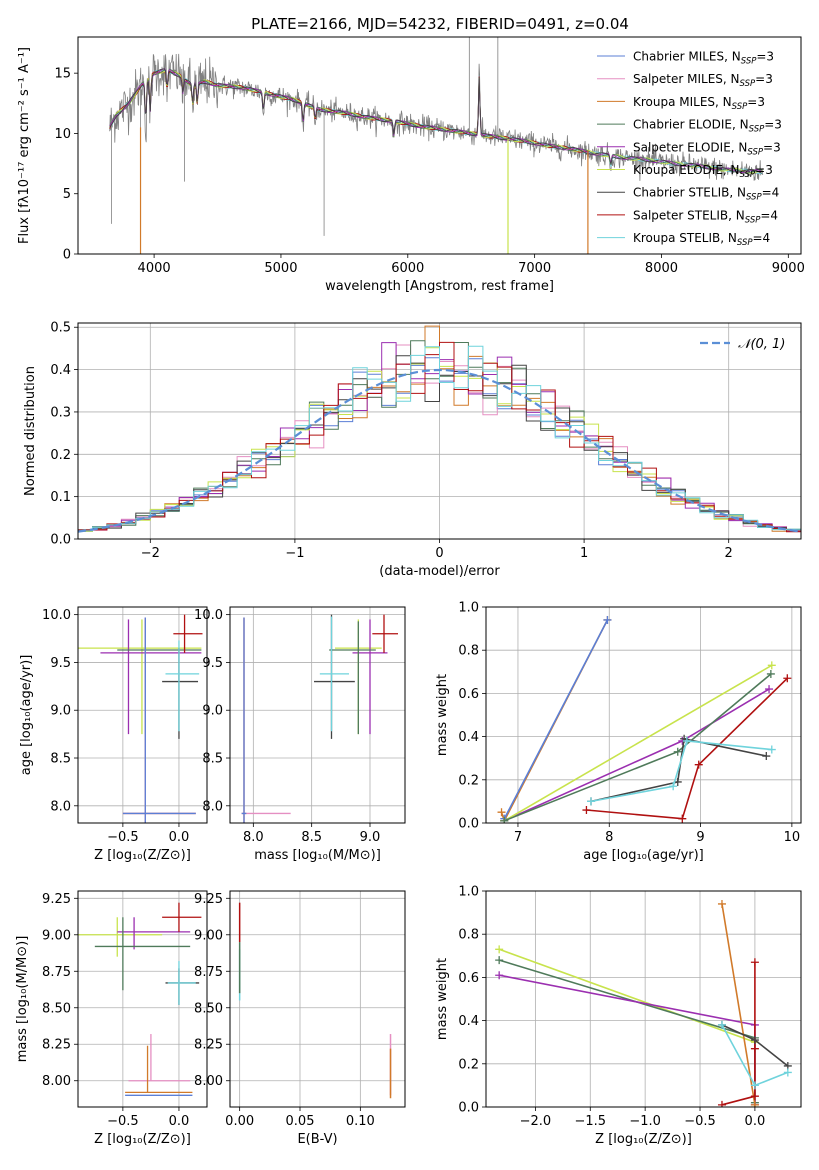  I want to click on gaussian-curve, so click(439, 450).